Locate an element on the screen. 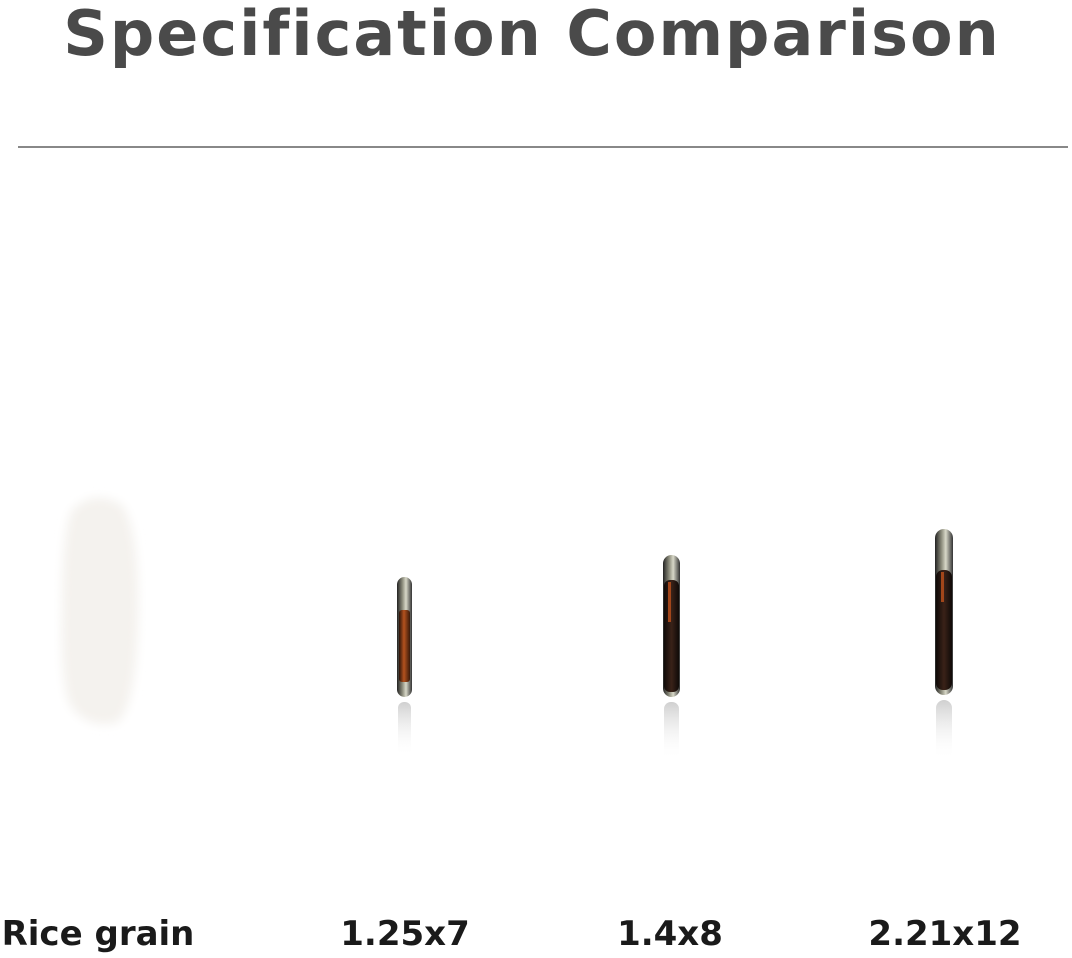 This screenshot has width=1072, height=958. item-label: 1.4x8 is located at coordinates (670, 934).